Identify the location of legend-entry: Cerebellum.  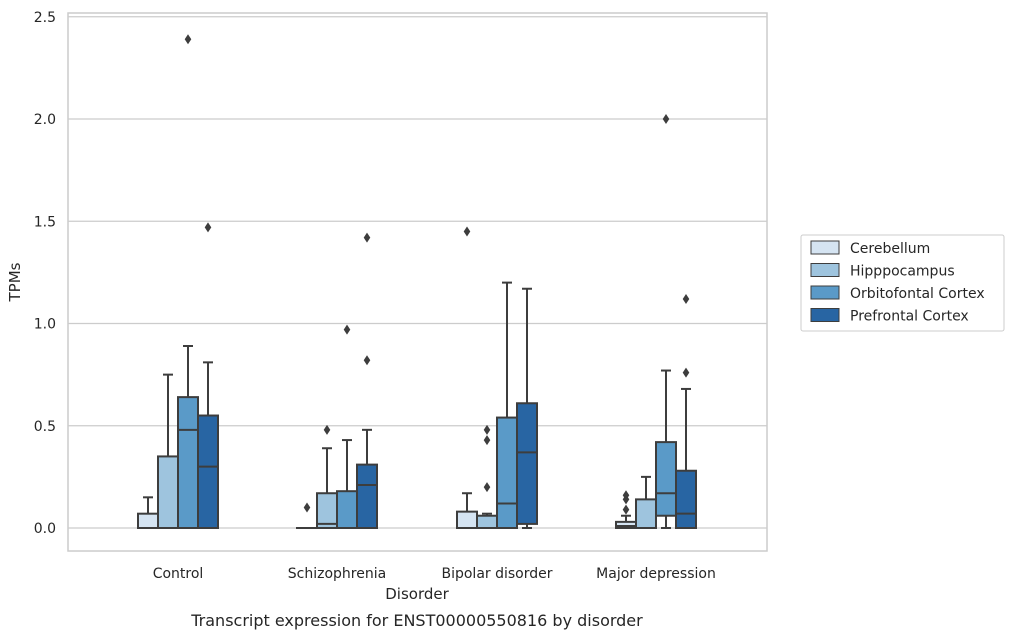
(870, 248).